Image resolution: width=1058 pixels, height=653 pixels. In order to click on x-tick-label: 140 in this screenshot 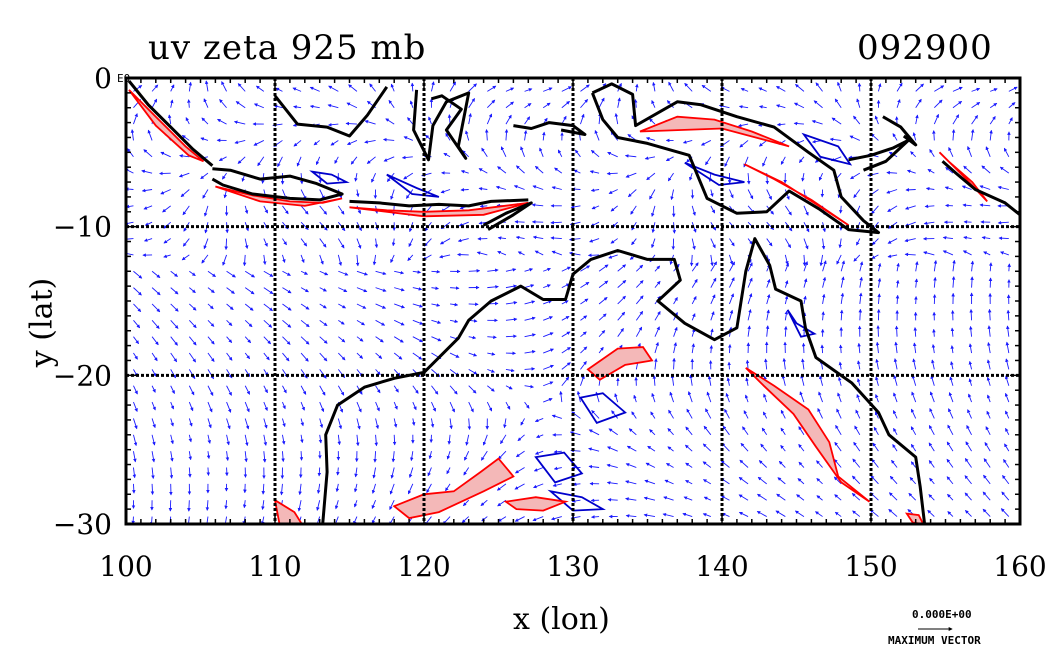, I will do `click(721, 566)`.